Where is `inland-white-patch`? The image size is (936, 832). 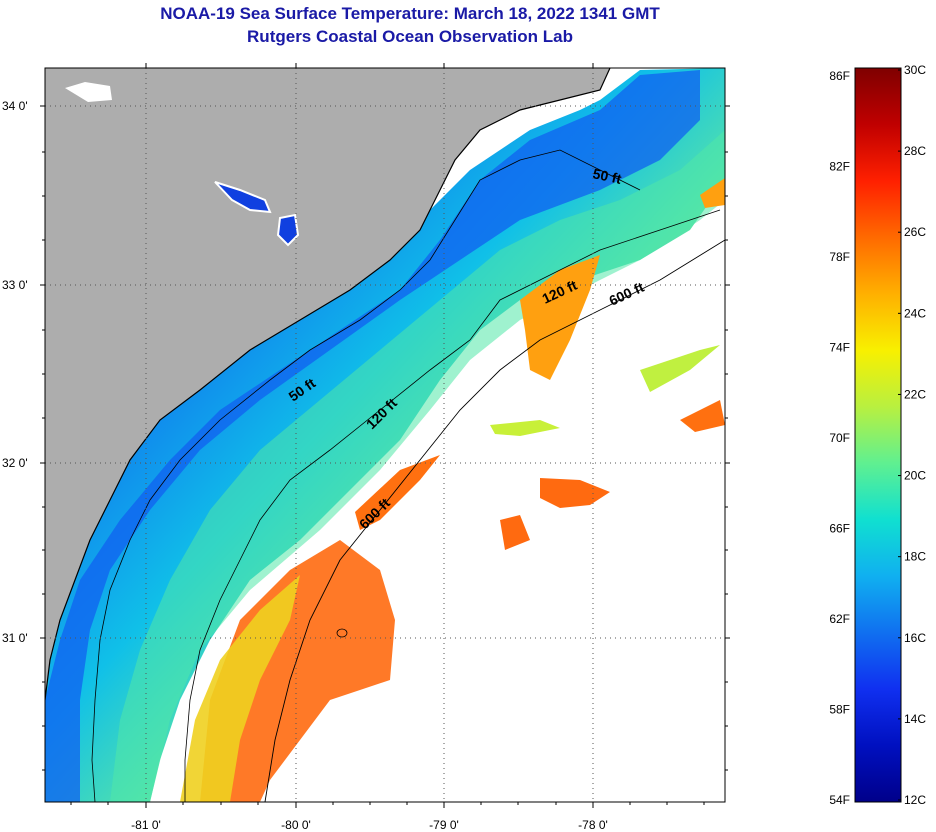 inland-white-patch is located at coordinates (88, 92).